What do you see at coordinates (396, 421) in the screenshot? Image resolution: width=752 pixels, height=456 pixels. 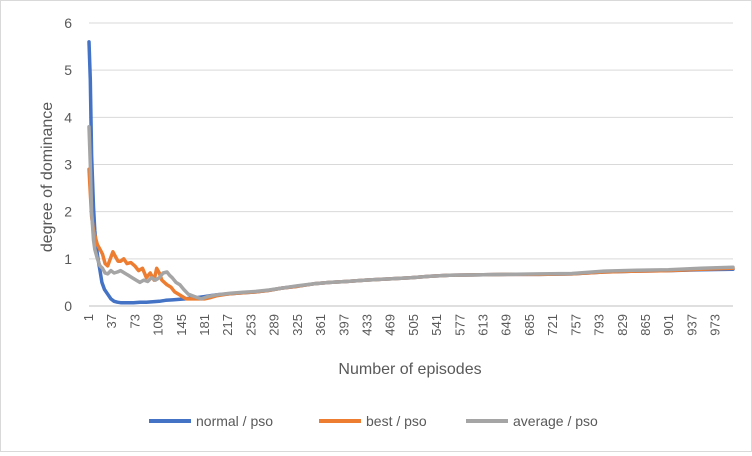 I see `legend-label: best / pso` at bounding box center [396, 421].